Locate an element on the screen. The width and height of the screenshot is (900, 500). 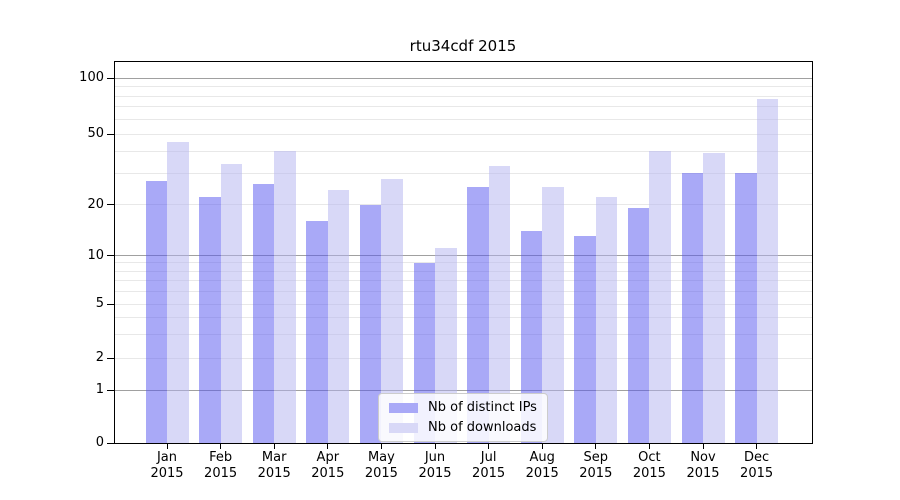
gridline-minor-y50 is located at coordinates (463, 134).